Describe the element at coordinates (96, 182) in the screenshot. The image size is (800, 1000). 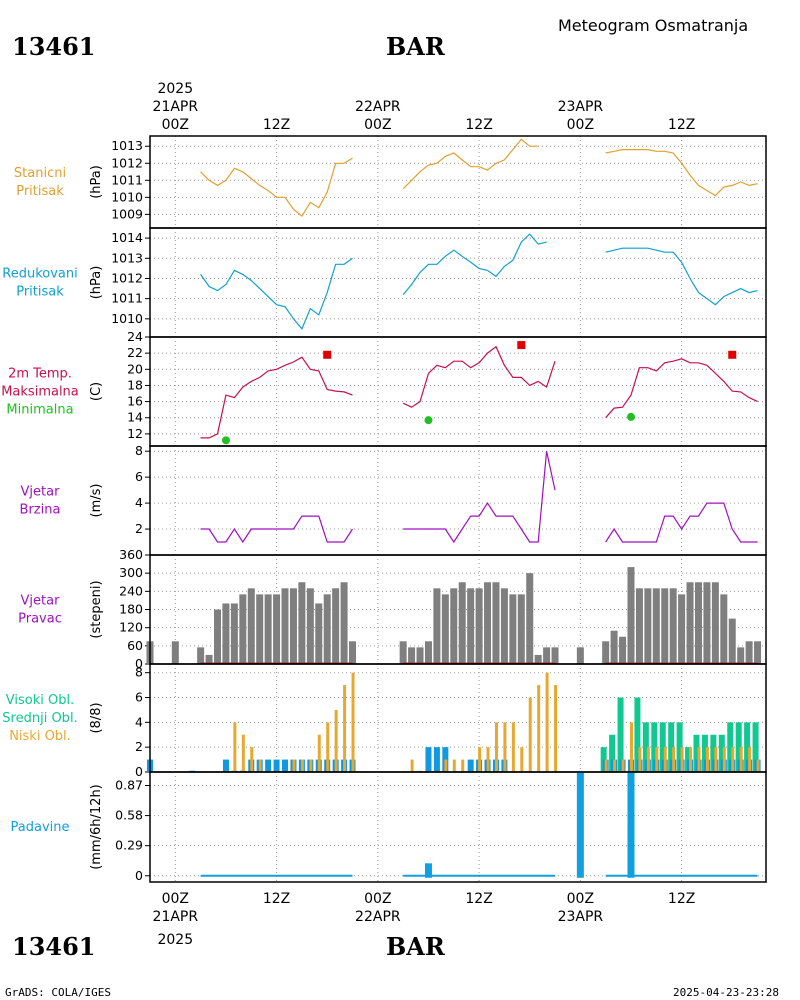
I see `y-axis-label: (hPa)` at that location.